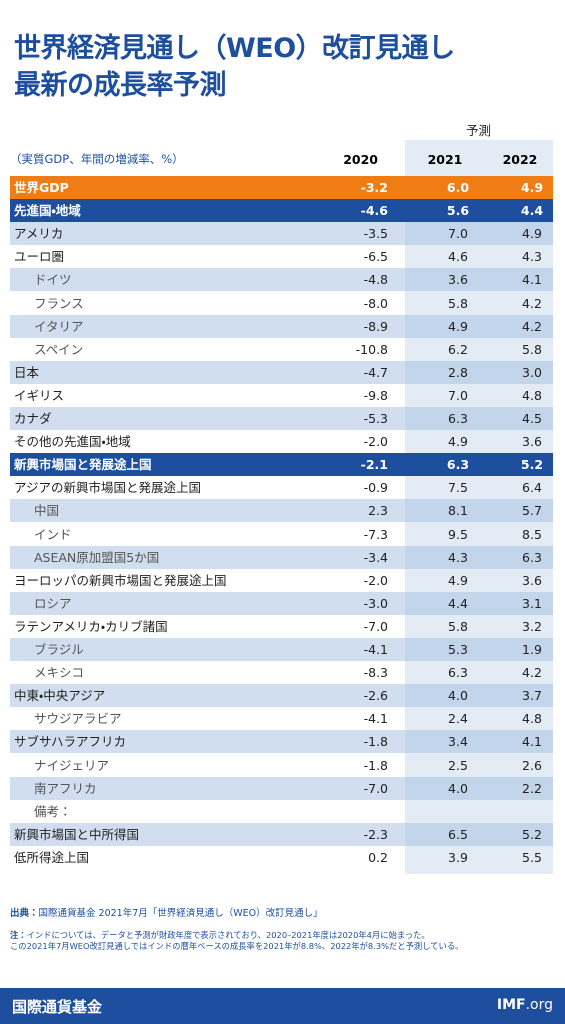 Image resolution: width=565 pixels, height=1024 pixels. Describe the element at coordinates (375, 280) in the screenshot. I see `value-cell: -4.8` at that location.